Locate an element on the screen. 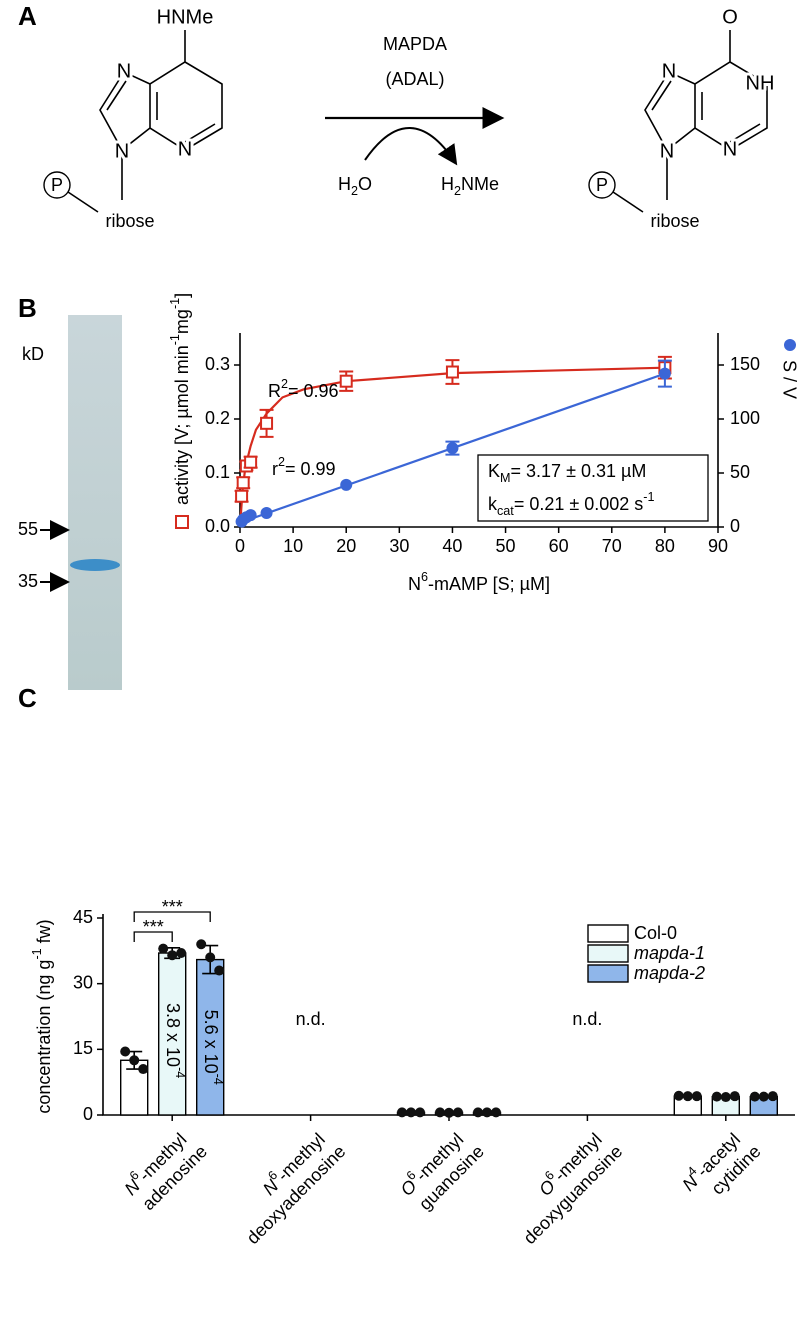 The image size is (806, 1330). panel-label: C is located at coordinates (27, 698).